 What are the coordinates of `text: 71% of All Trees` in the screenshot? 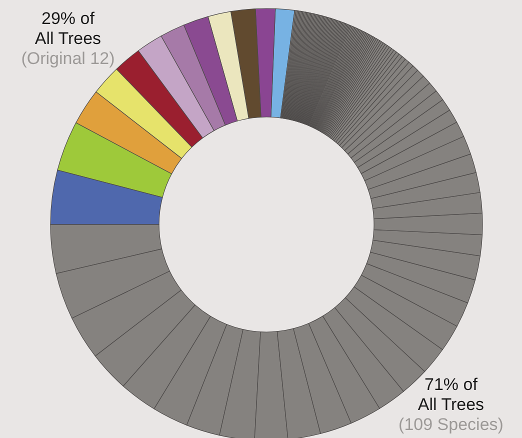 It's located at (451, 395).